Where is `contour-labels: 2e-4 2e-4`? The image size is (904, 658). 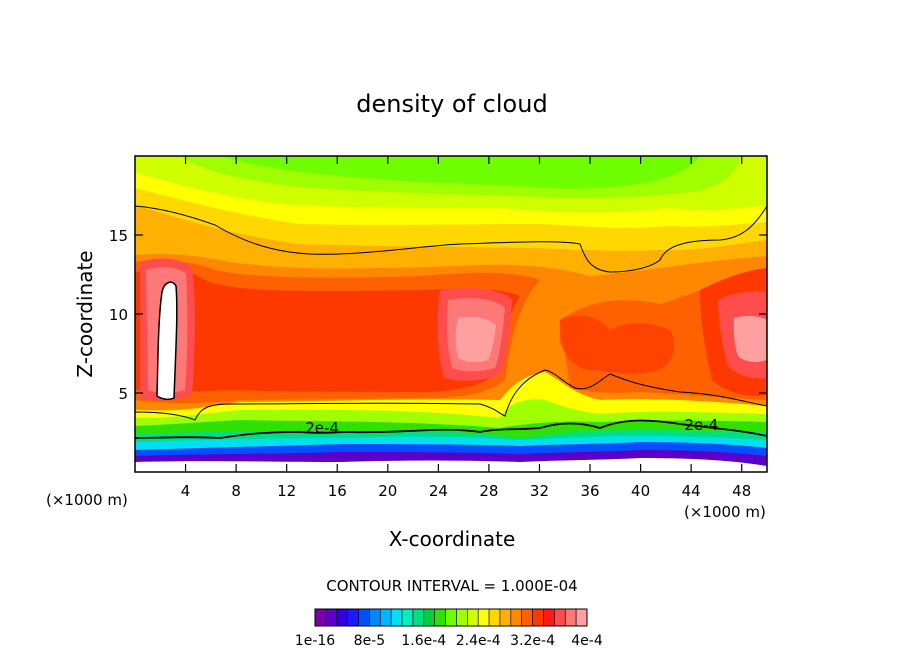
contour-labels: 2e-4 2e-4 is located at coordinates (511, 426).